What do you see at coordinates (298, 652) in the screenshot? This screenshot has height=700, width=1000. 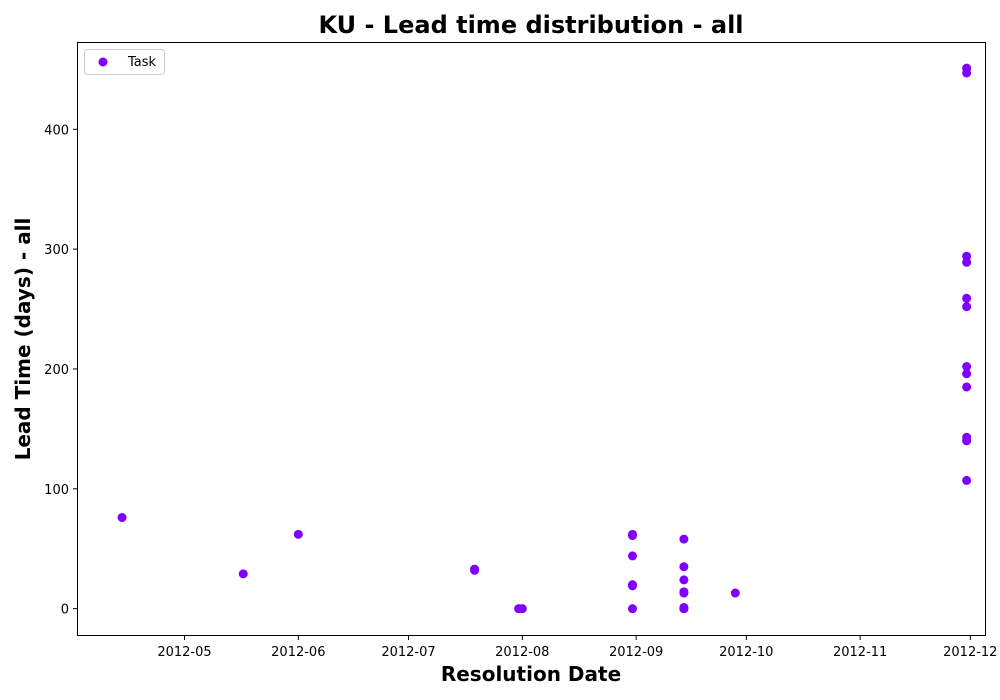 I see `x-tick-label: 2012-06` at bounding box center [298, 652].